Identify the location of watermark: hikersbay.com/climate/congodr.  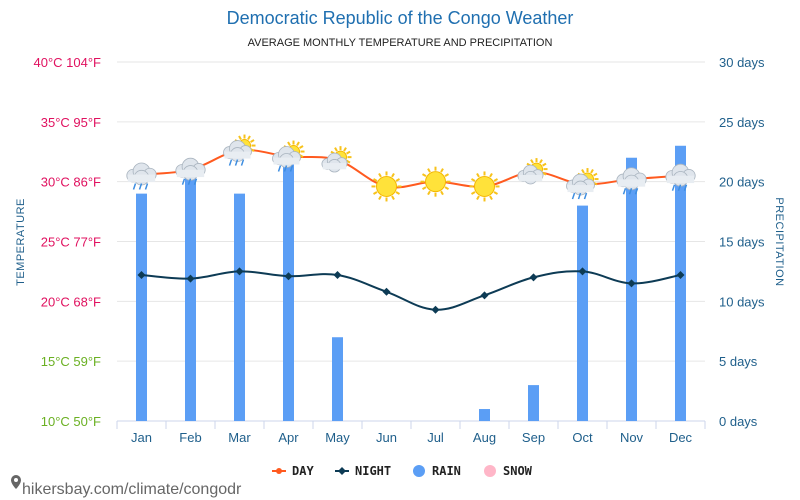
(126, 486).